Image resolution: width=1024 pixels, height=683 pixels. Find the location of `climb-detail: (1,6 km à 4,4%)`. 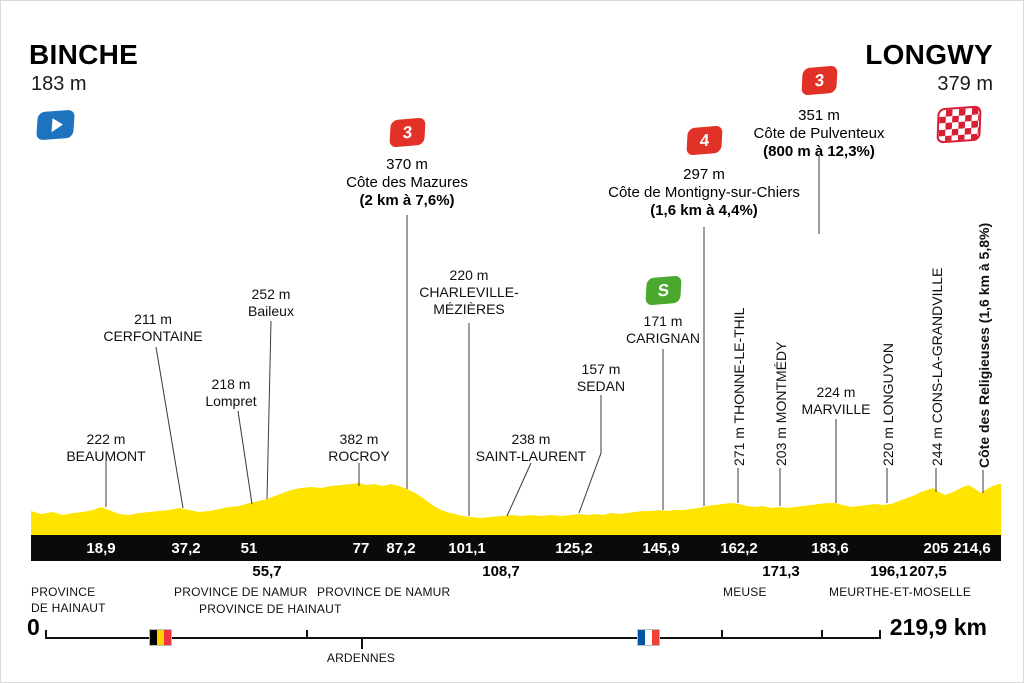

climb-detail: (1,6 km à 4,4%) is located at coordinates (704, 210).